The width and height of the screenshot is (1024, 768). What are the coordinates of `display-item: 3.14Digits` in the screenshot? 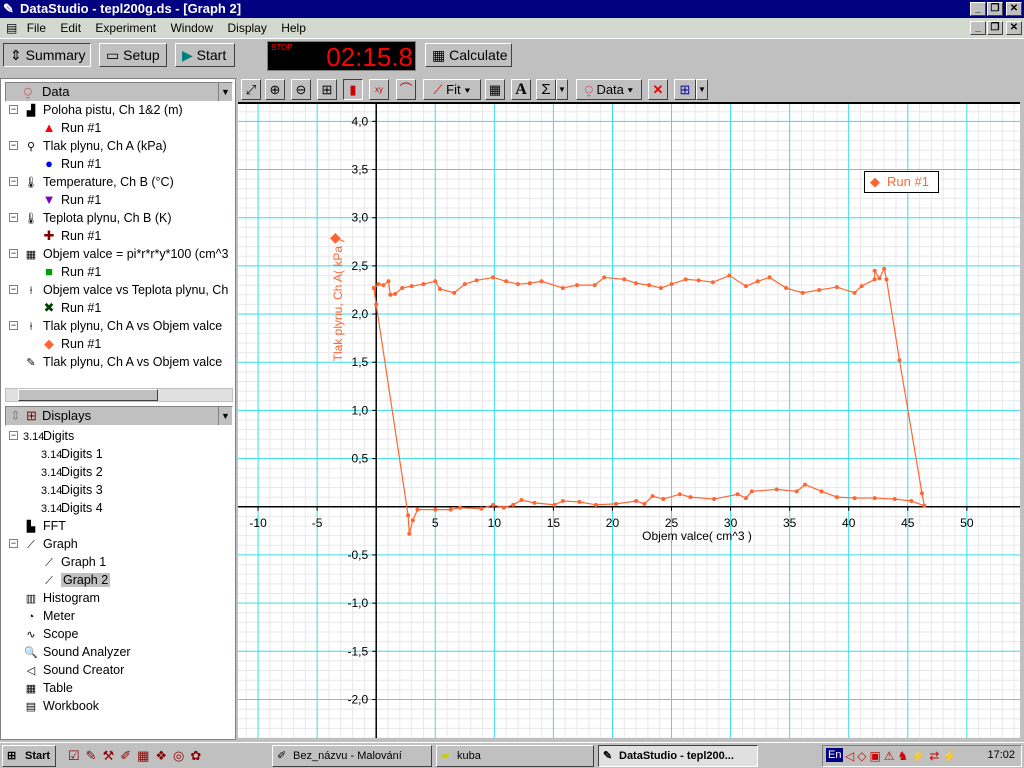 It's located at (48, 436).